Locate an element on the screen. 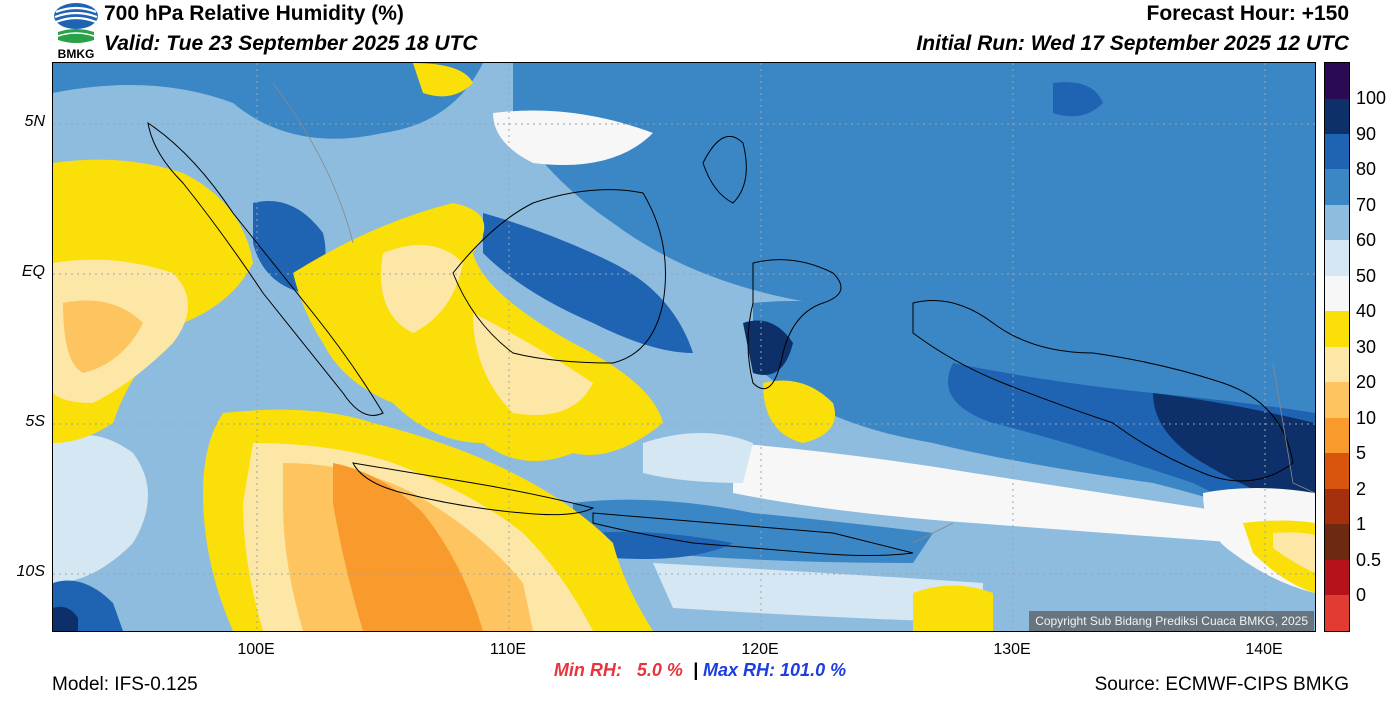 This screenshot has height=709, width=1400. max-rh: Max RH: 101.0 % is located at coordinates (774, 670).